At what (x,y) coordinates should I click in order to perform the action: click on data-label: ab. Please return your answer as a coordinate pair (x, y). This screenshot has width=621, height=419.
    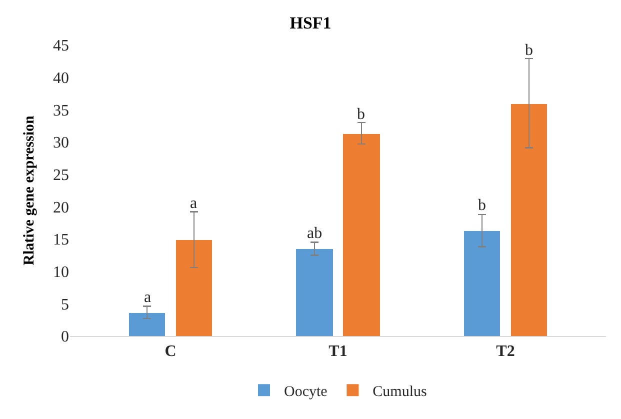
    Looking at the image, I should click on (314, 233).